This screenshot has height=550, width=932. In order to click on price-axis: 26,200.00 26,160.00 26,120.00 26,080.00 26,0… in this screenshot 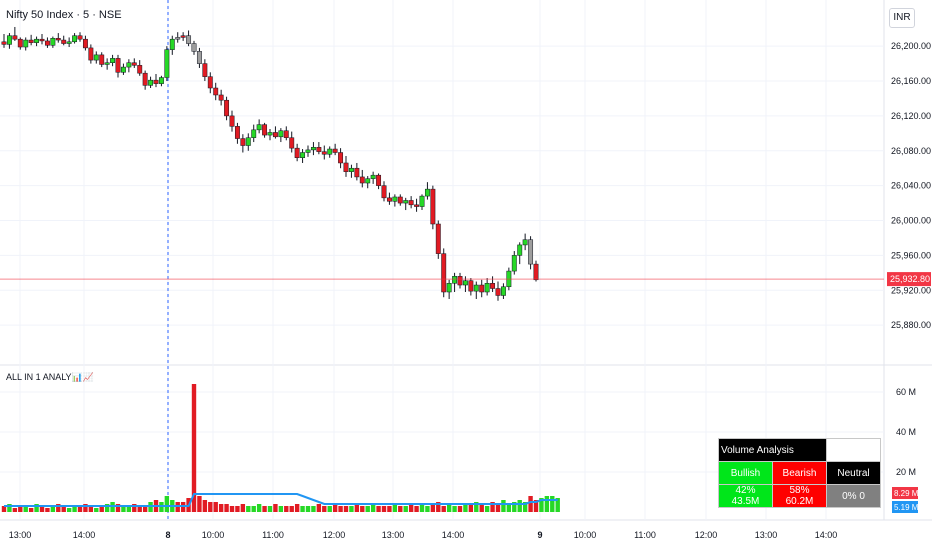, I will do `click(911, 185)`.